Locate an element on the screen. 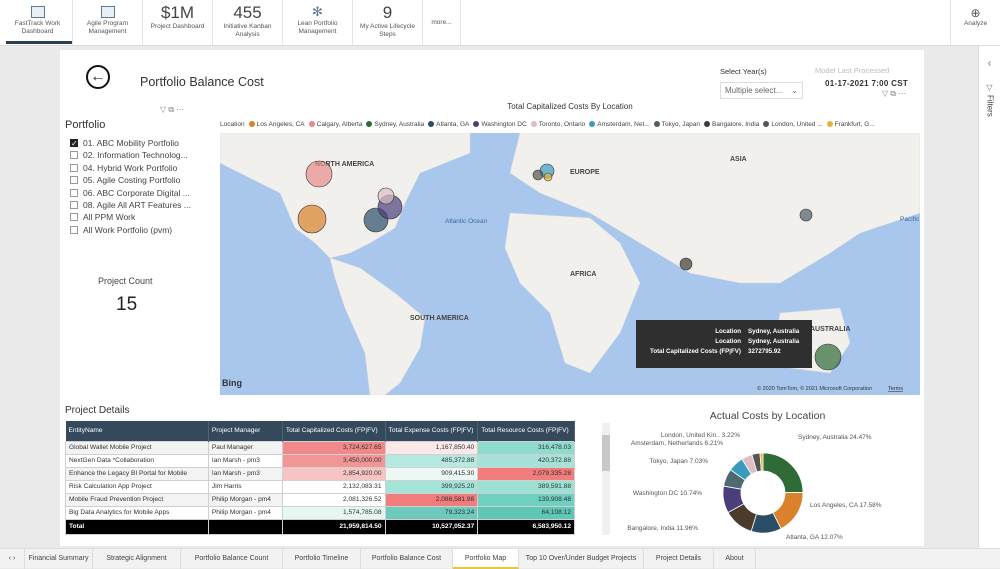 The image size is (1000, 569). slicer-item: All Work Portfolio (pvm) is located at coordinates (121, 230).